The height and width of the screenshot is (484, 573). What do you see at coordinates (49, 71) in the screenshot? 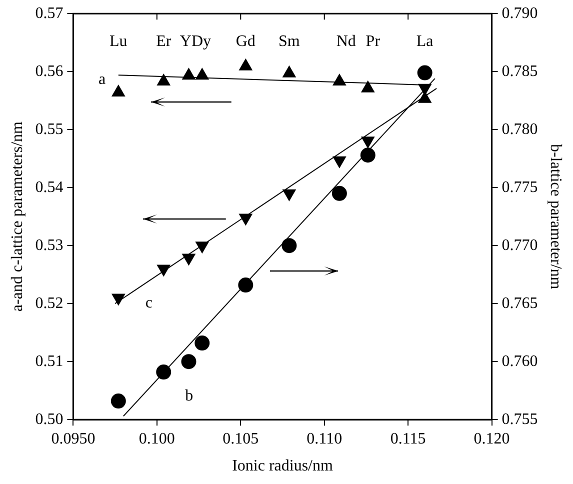
I see `y-tick-label: 0.56` at bounding box center [49, 71].